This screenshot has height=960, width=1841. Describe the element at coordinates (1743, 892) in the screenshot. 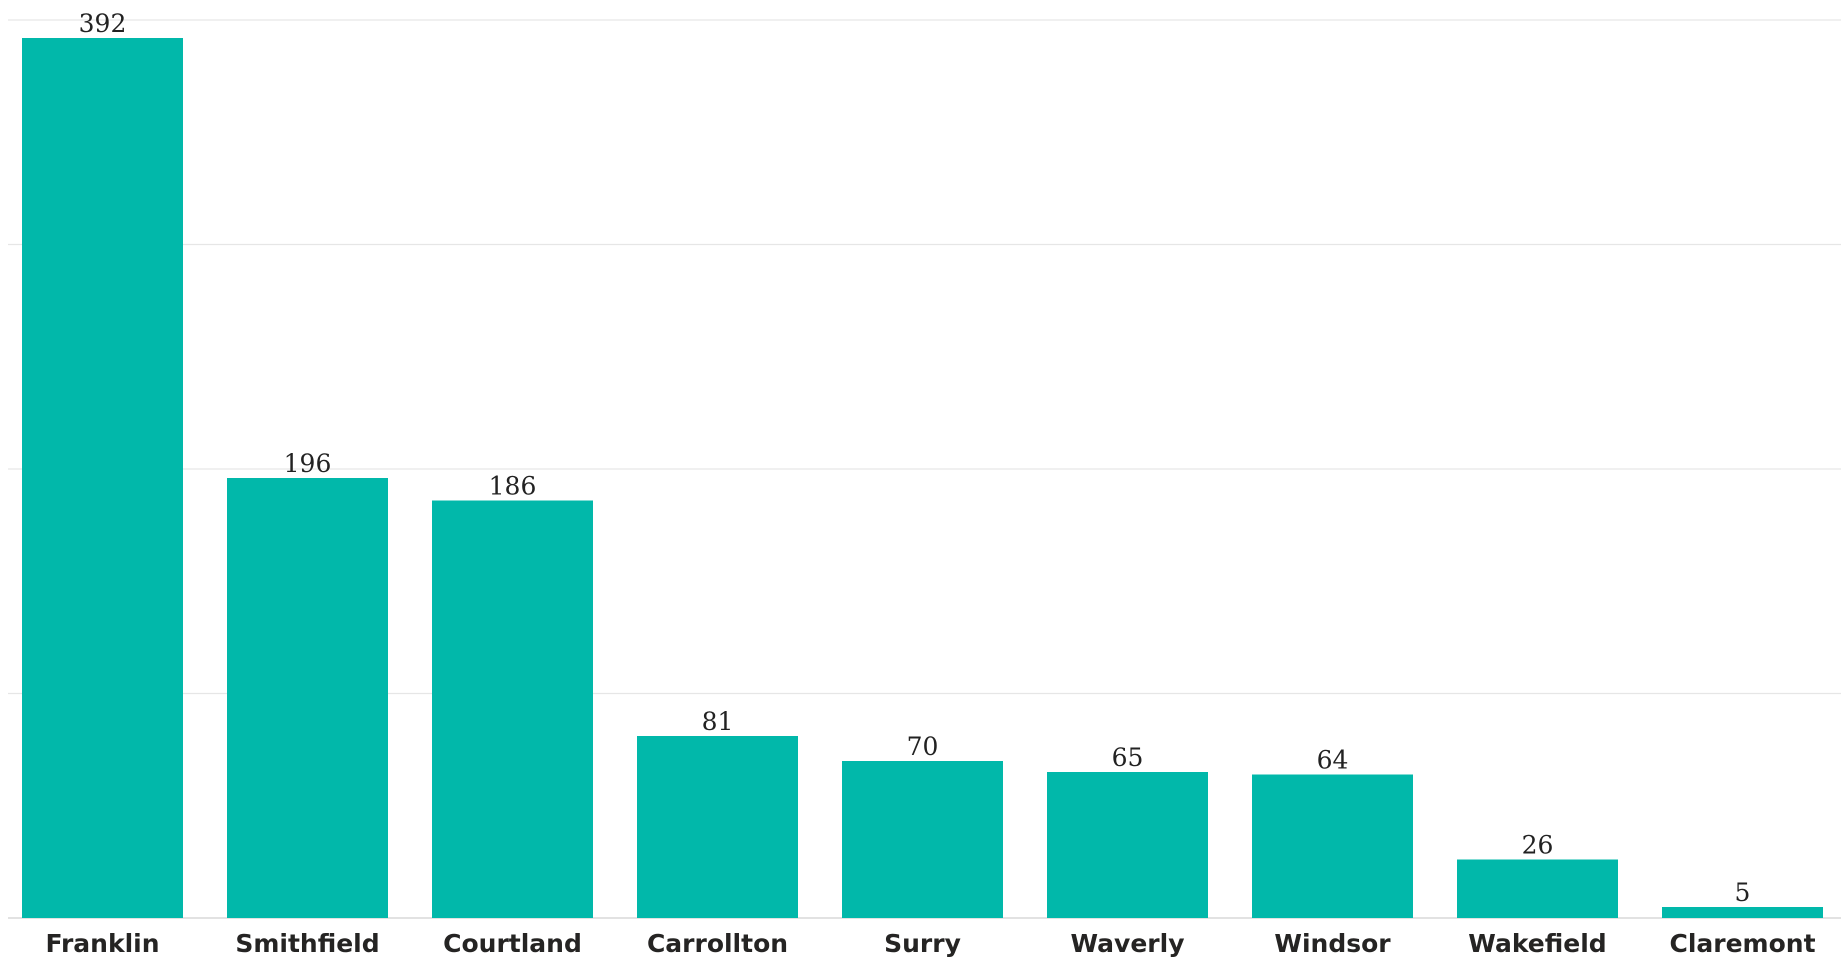

I see `data-label: 5` at that location.